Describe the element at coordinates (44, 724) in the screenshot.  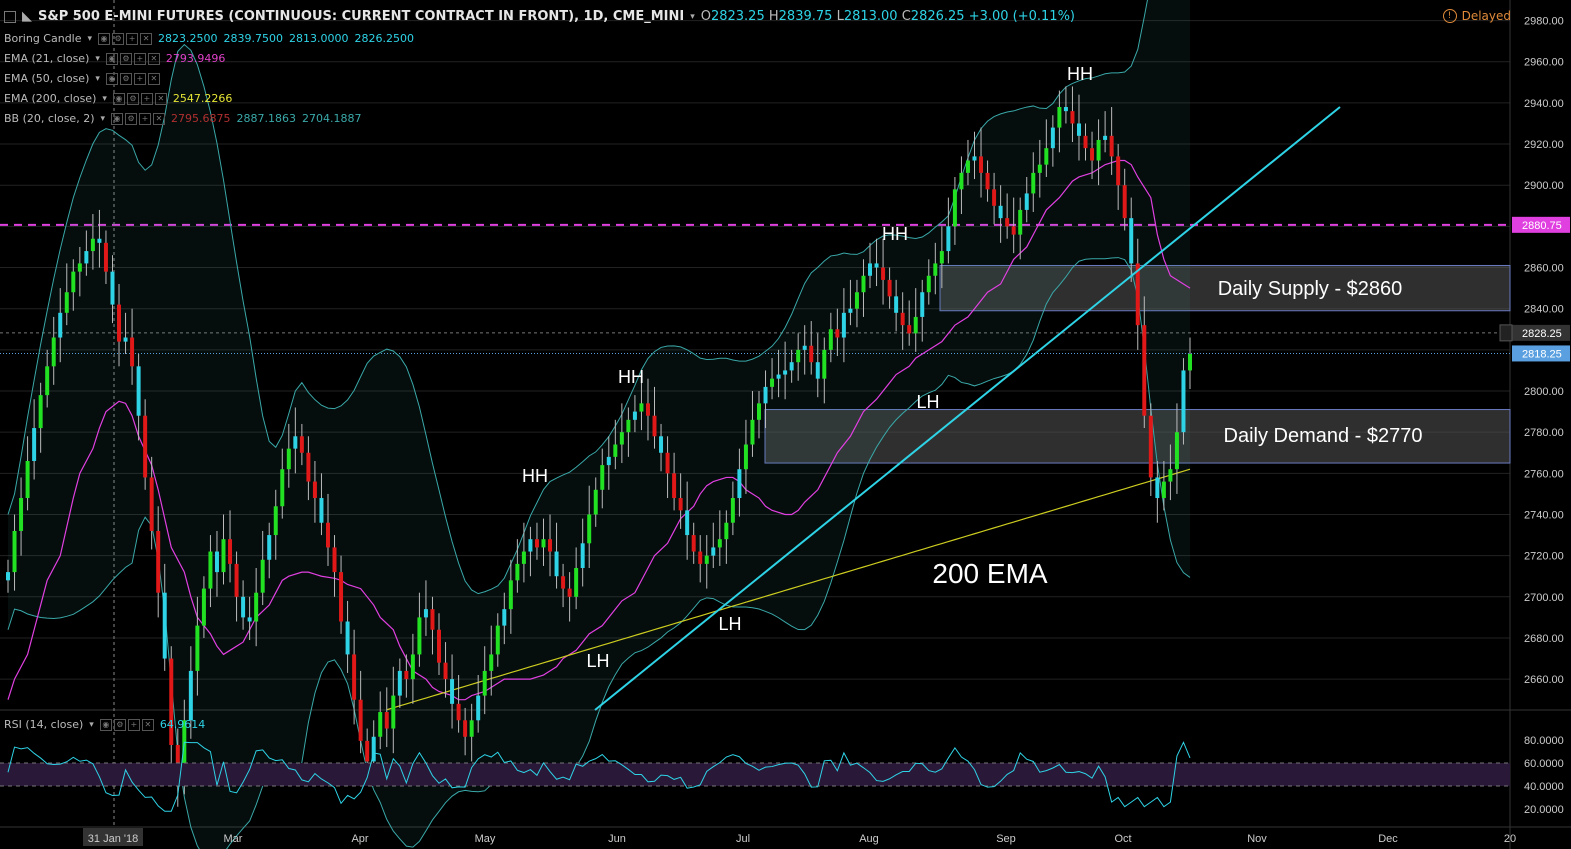
I see `rsi-label: RSI (14, close)` at that location.